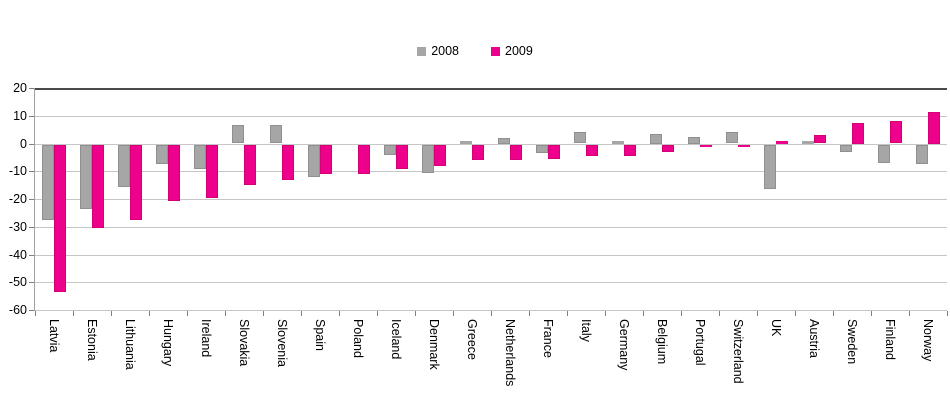 The height and width of the screenshot is (420, 950). I want to click on x-label-slovenia: Slovenia, so click(282, 343).